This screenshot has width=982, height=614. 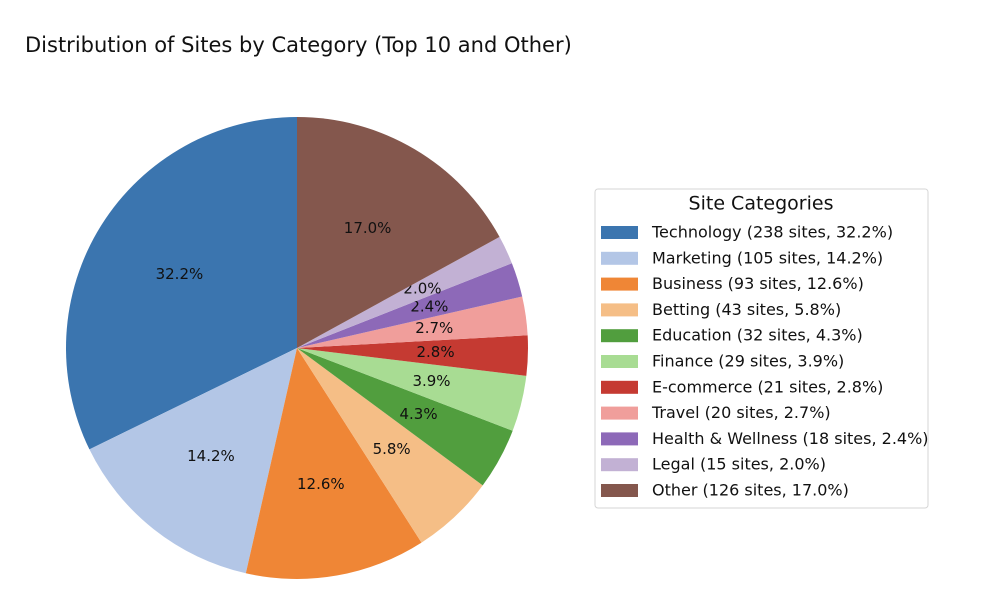 What do you see at coordinates (758, 283) in the screenshot?
I see `legend-label: Business (93 sites, 12.6%)` at bounding box center [758, 283].